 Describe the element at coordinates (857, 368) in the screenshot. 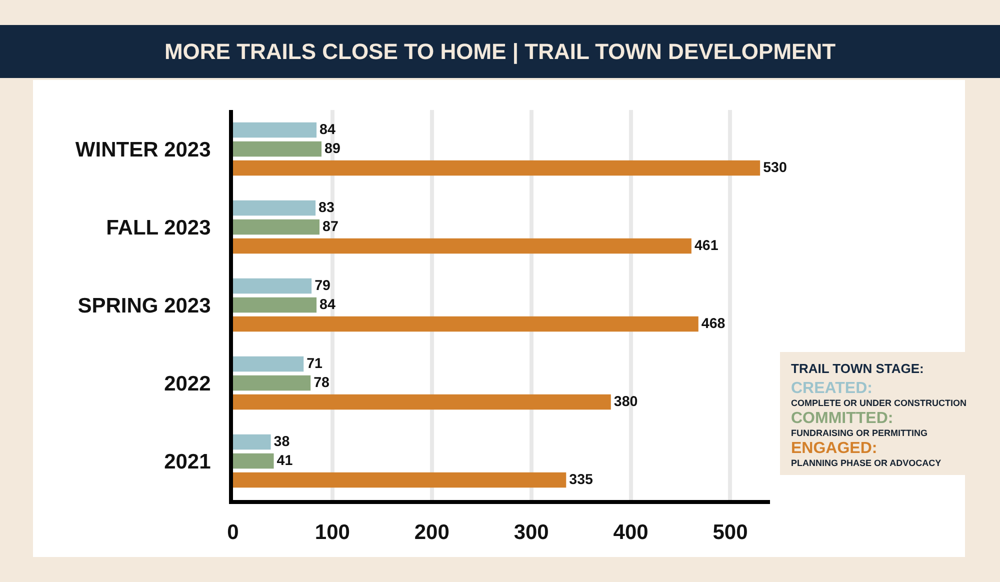

I see `legend-title: TRAIL TOWN STAGE:` at that location.